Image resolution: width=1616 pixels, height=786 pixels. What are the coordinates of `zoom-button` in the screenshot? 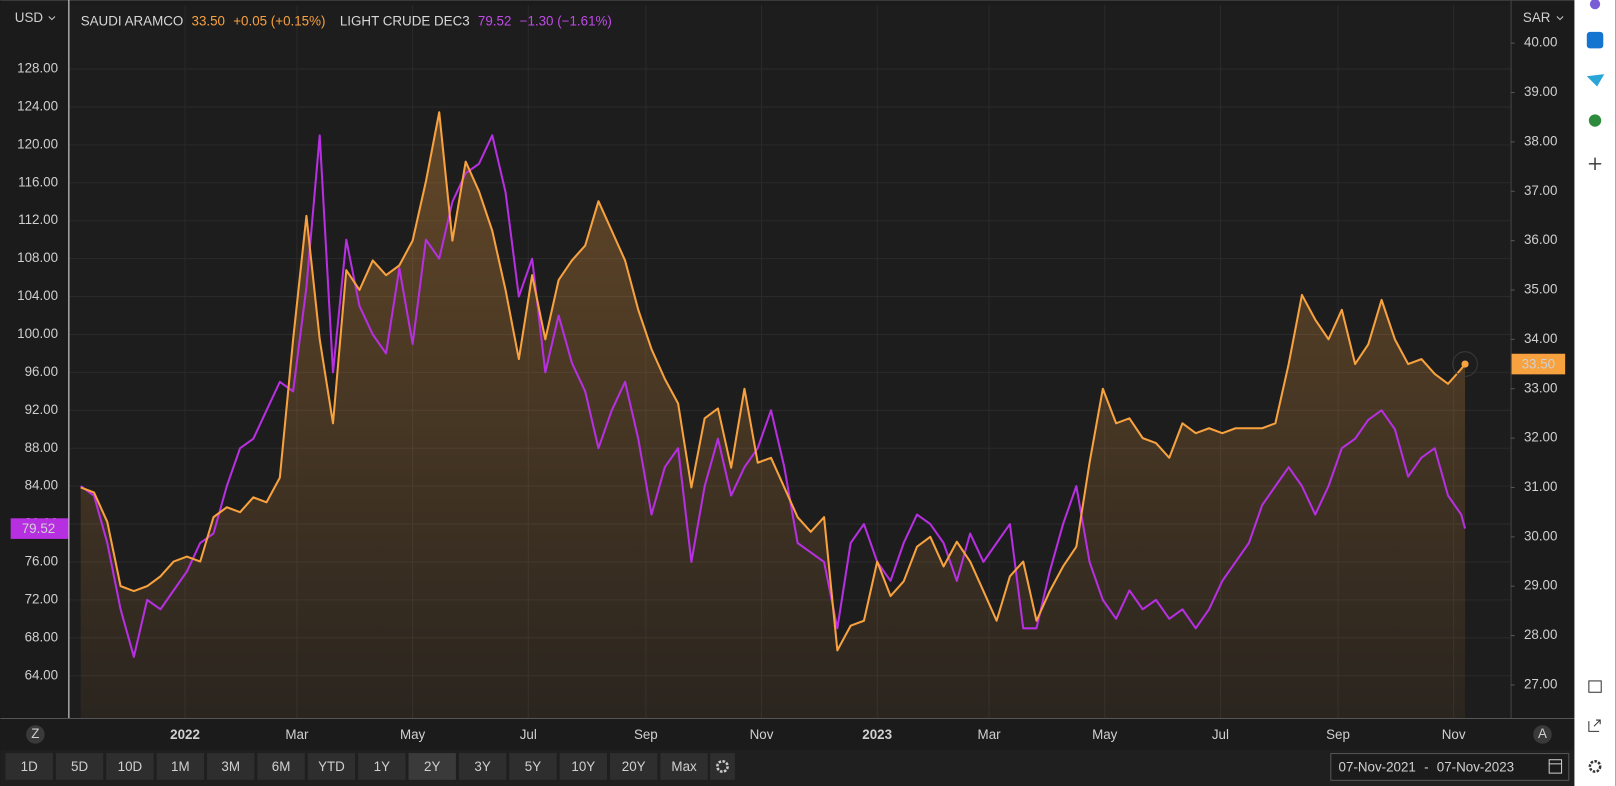 It's located at (35, 734).